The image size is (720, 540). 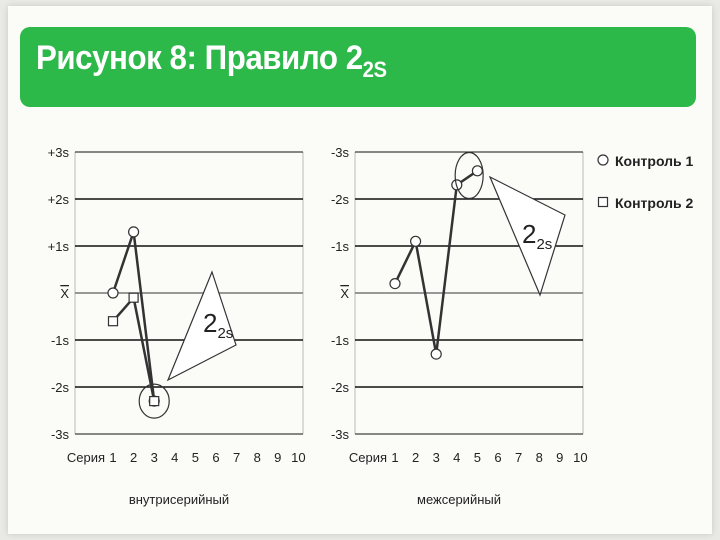 I want to click on title-banner: Рисунок 8: Правило 22S, so click(x=358, y=67).